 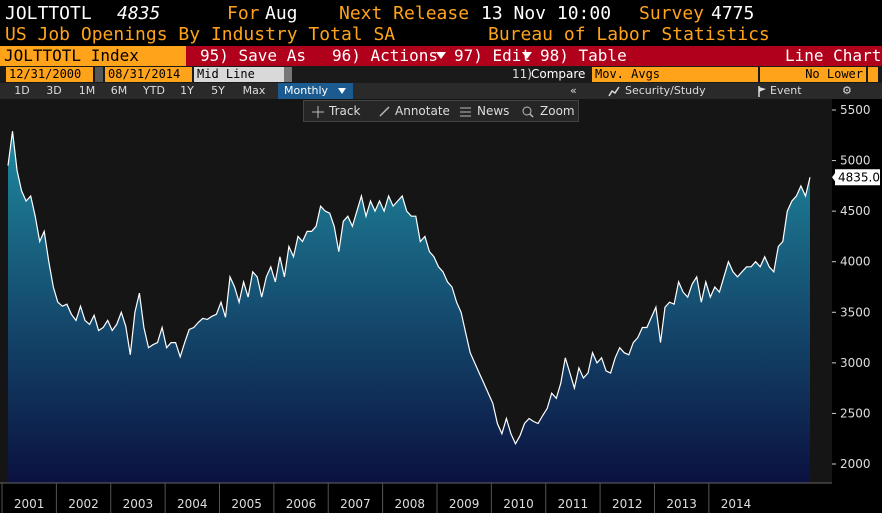 I want to click on y-axis: 2000 2500 3000 3500 4000 4500 5000 5500, so click(x=851, y=287).